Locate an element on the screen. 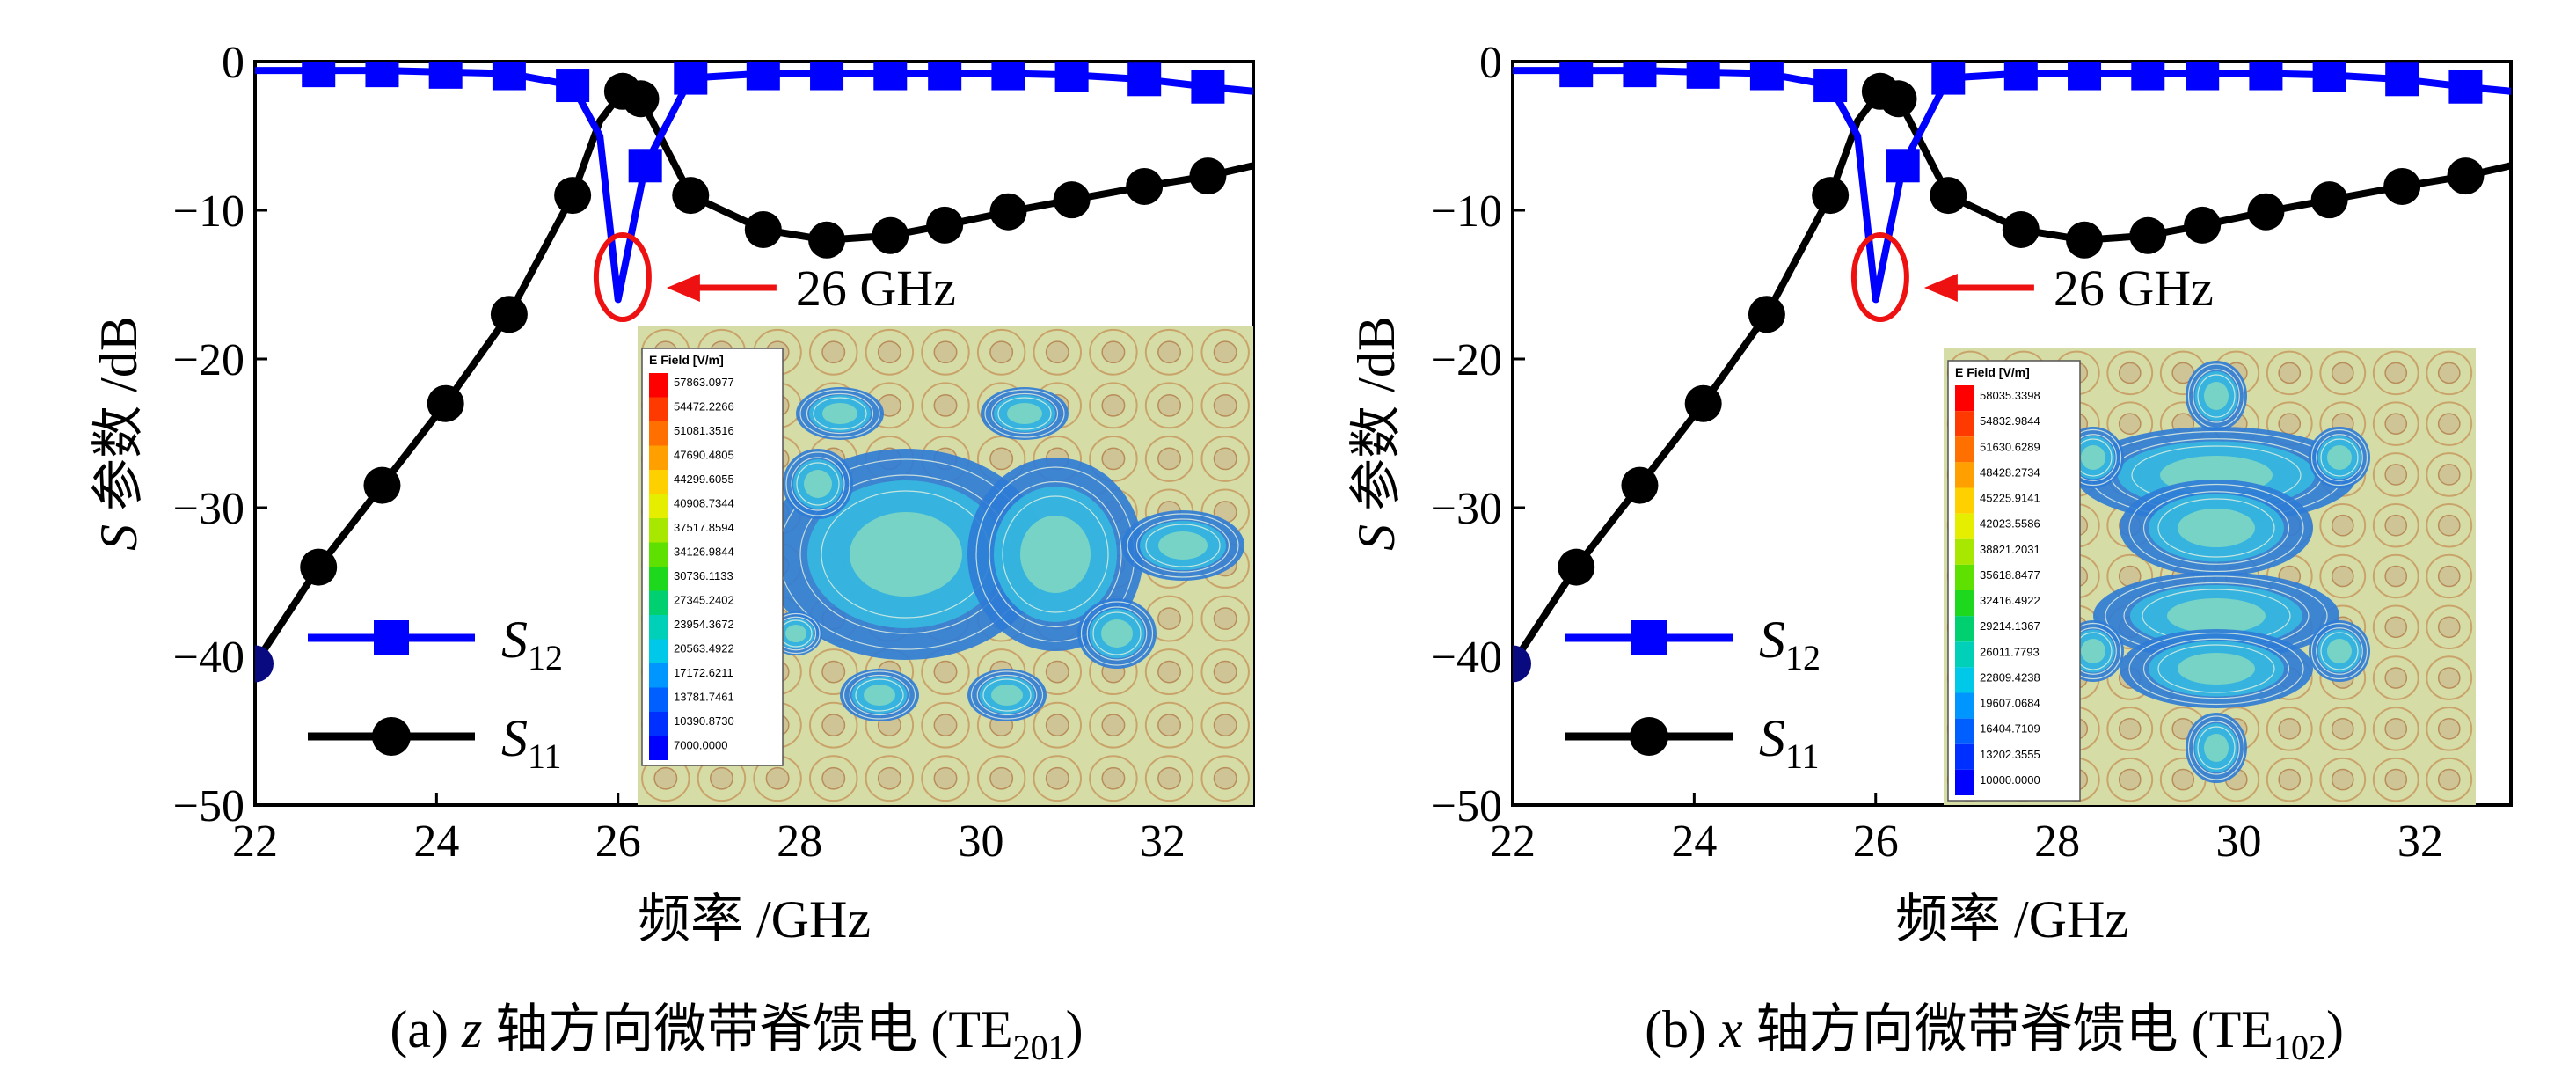 This screenshot has width=2576, height=1069. y-tick-label: −20 is located at coordinates (208, 360).